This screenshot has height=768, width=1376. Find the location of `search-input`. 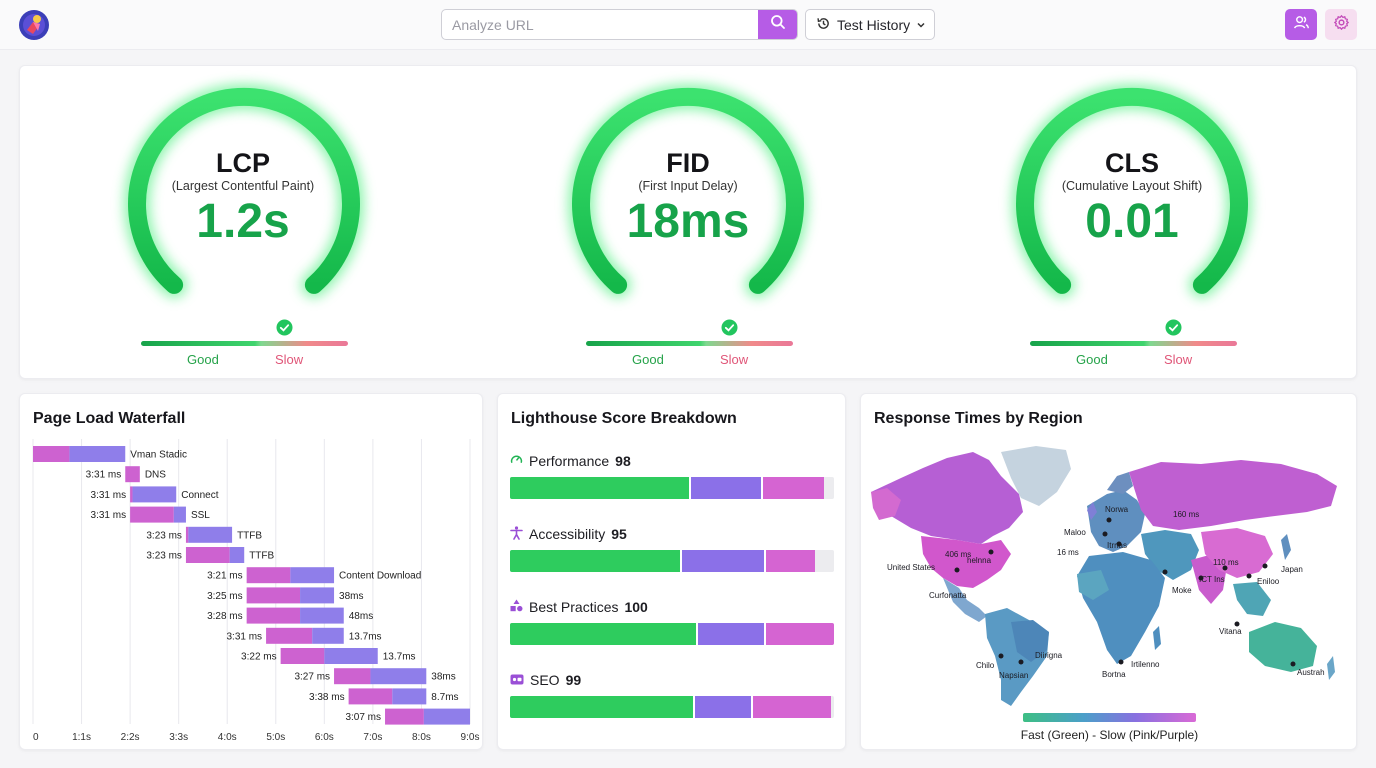

search-input is located at coordinates (601, 24).